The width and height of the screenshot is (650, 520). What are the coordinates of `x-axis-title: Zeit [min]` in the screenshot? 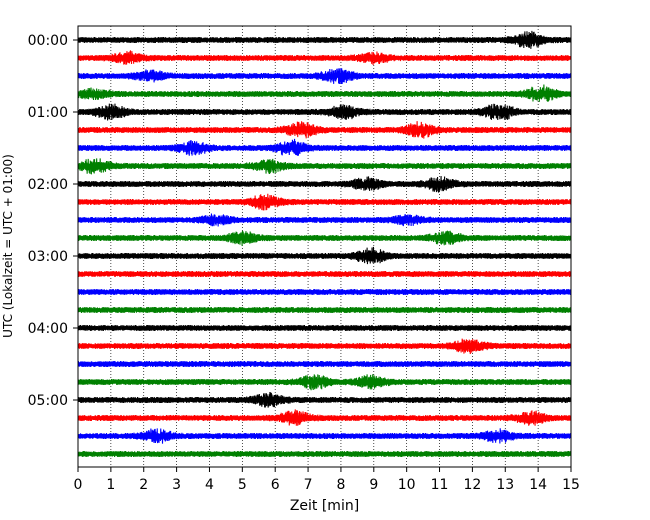 It's located at (324, 506).